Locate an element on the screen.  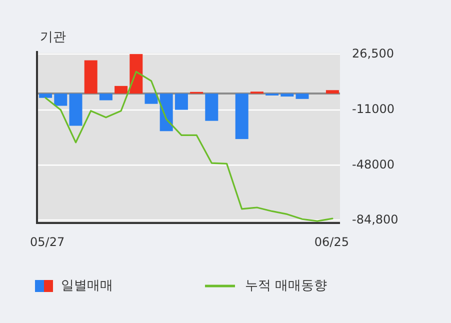
chart-title: 기관 is located at coordinates (53, 37).